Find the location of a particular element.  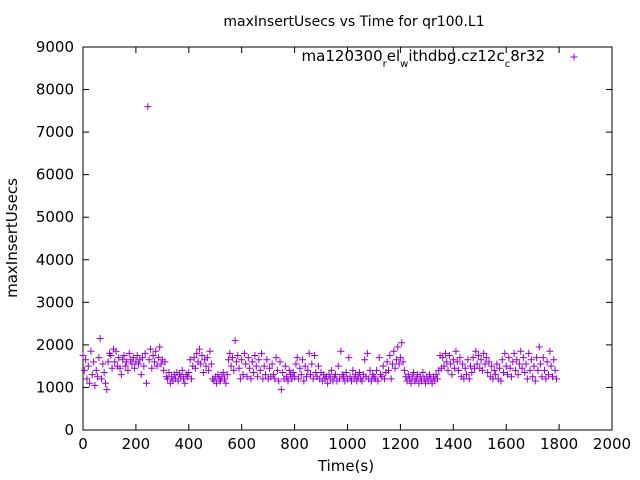

x-tick-label: 1800 is located at coordinates (559, 444).